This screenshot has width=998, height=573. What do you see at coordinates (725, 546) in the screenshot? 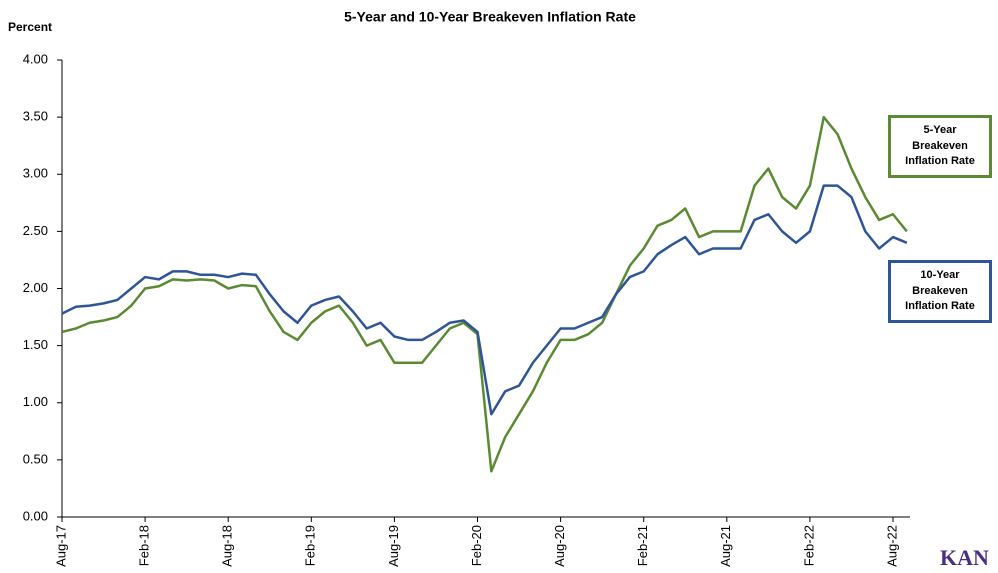
I see `x-tick-label: Aug-21` at bounding box center [725, 546].